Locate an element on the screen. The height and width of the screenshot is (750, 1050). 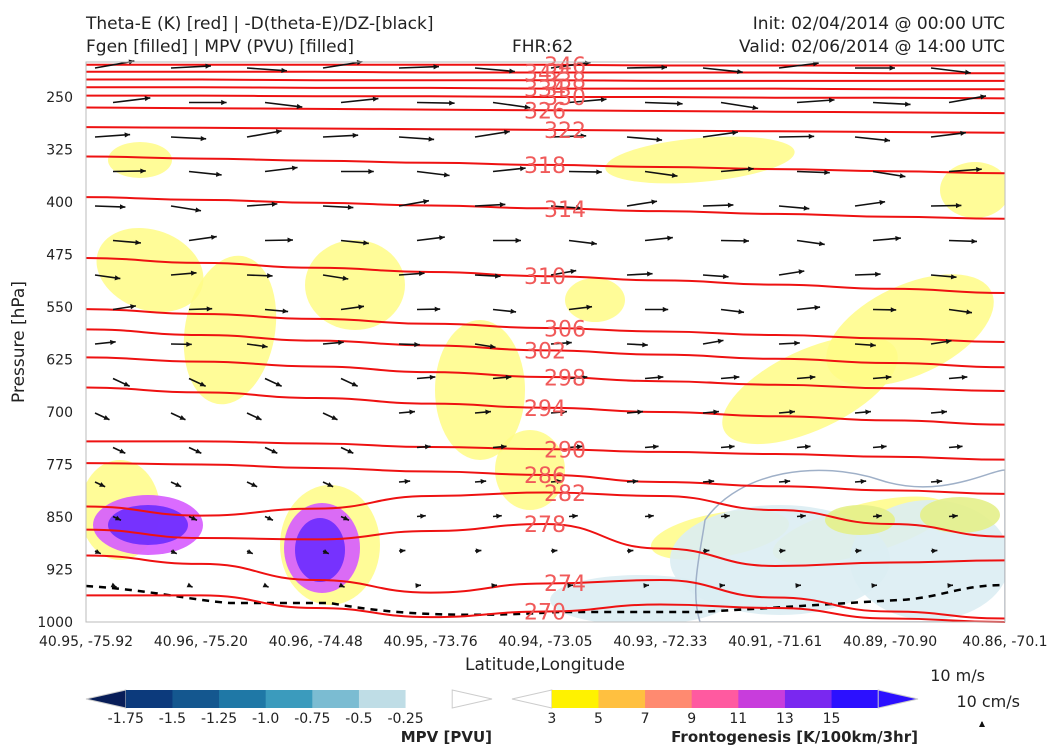
x-tick-label: 40.96, -75.20 is located at coordinates (201, 642).